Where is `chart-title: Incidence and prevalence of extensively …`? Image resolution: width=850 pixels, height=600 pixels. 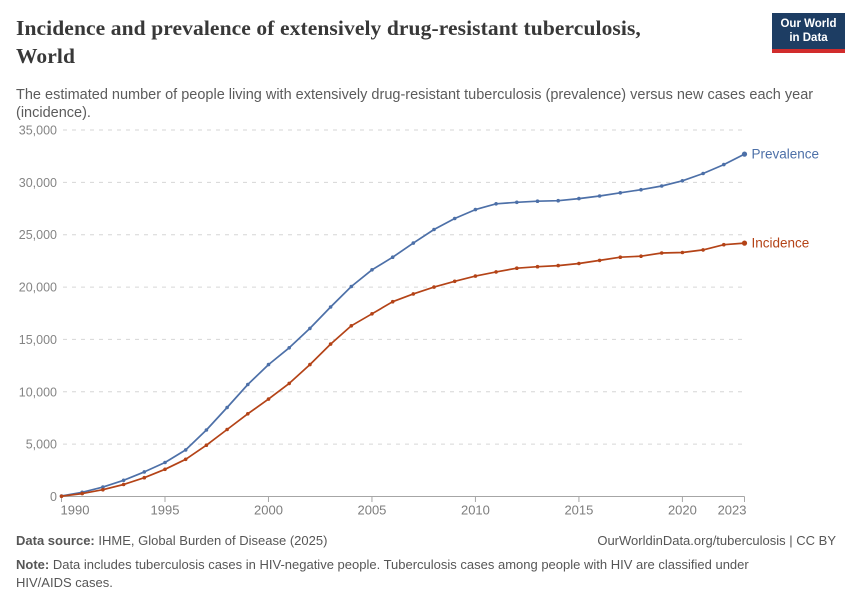 chart-title: Incidence and prevalence of extensively … is located at coordinates (366, 42).